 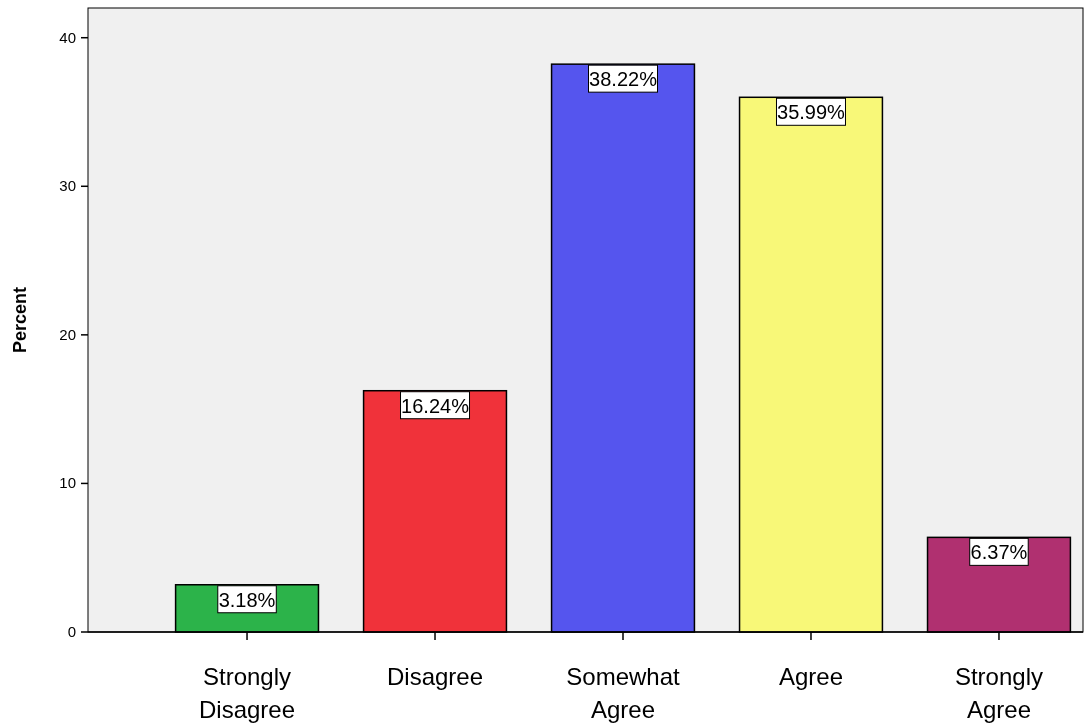 I want to click on y-axis-title: Percent, so click(x=20, y=320).